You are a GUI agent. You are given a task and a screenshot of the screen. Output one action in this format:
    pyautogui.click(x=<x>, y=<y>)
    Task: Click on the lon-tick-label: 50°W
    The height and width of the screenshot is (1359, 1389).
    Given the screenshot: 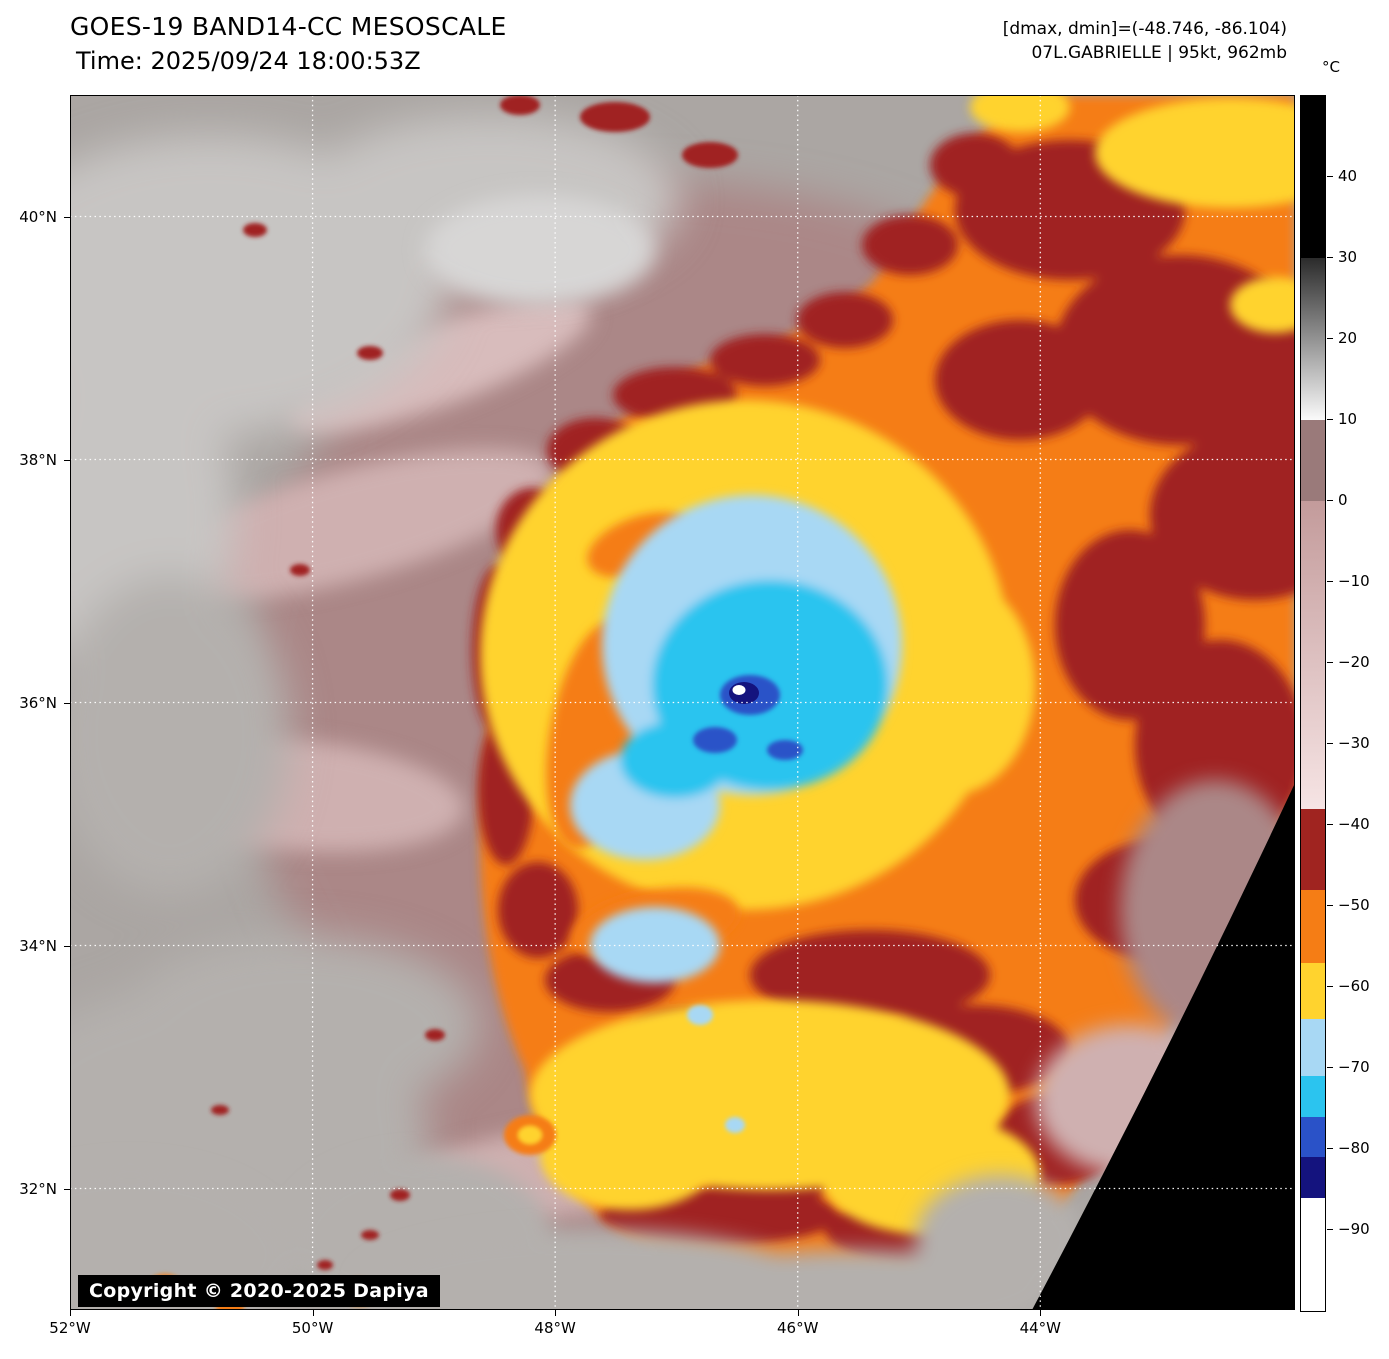 What is the action you would take?
    pyautogui.click(x=312, y=1328)
    